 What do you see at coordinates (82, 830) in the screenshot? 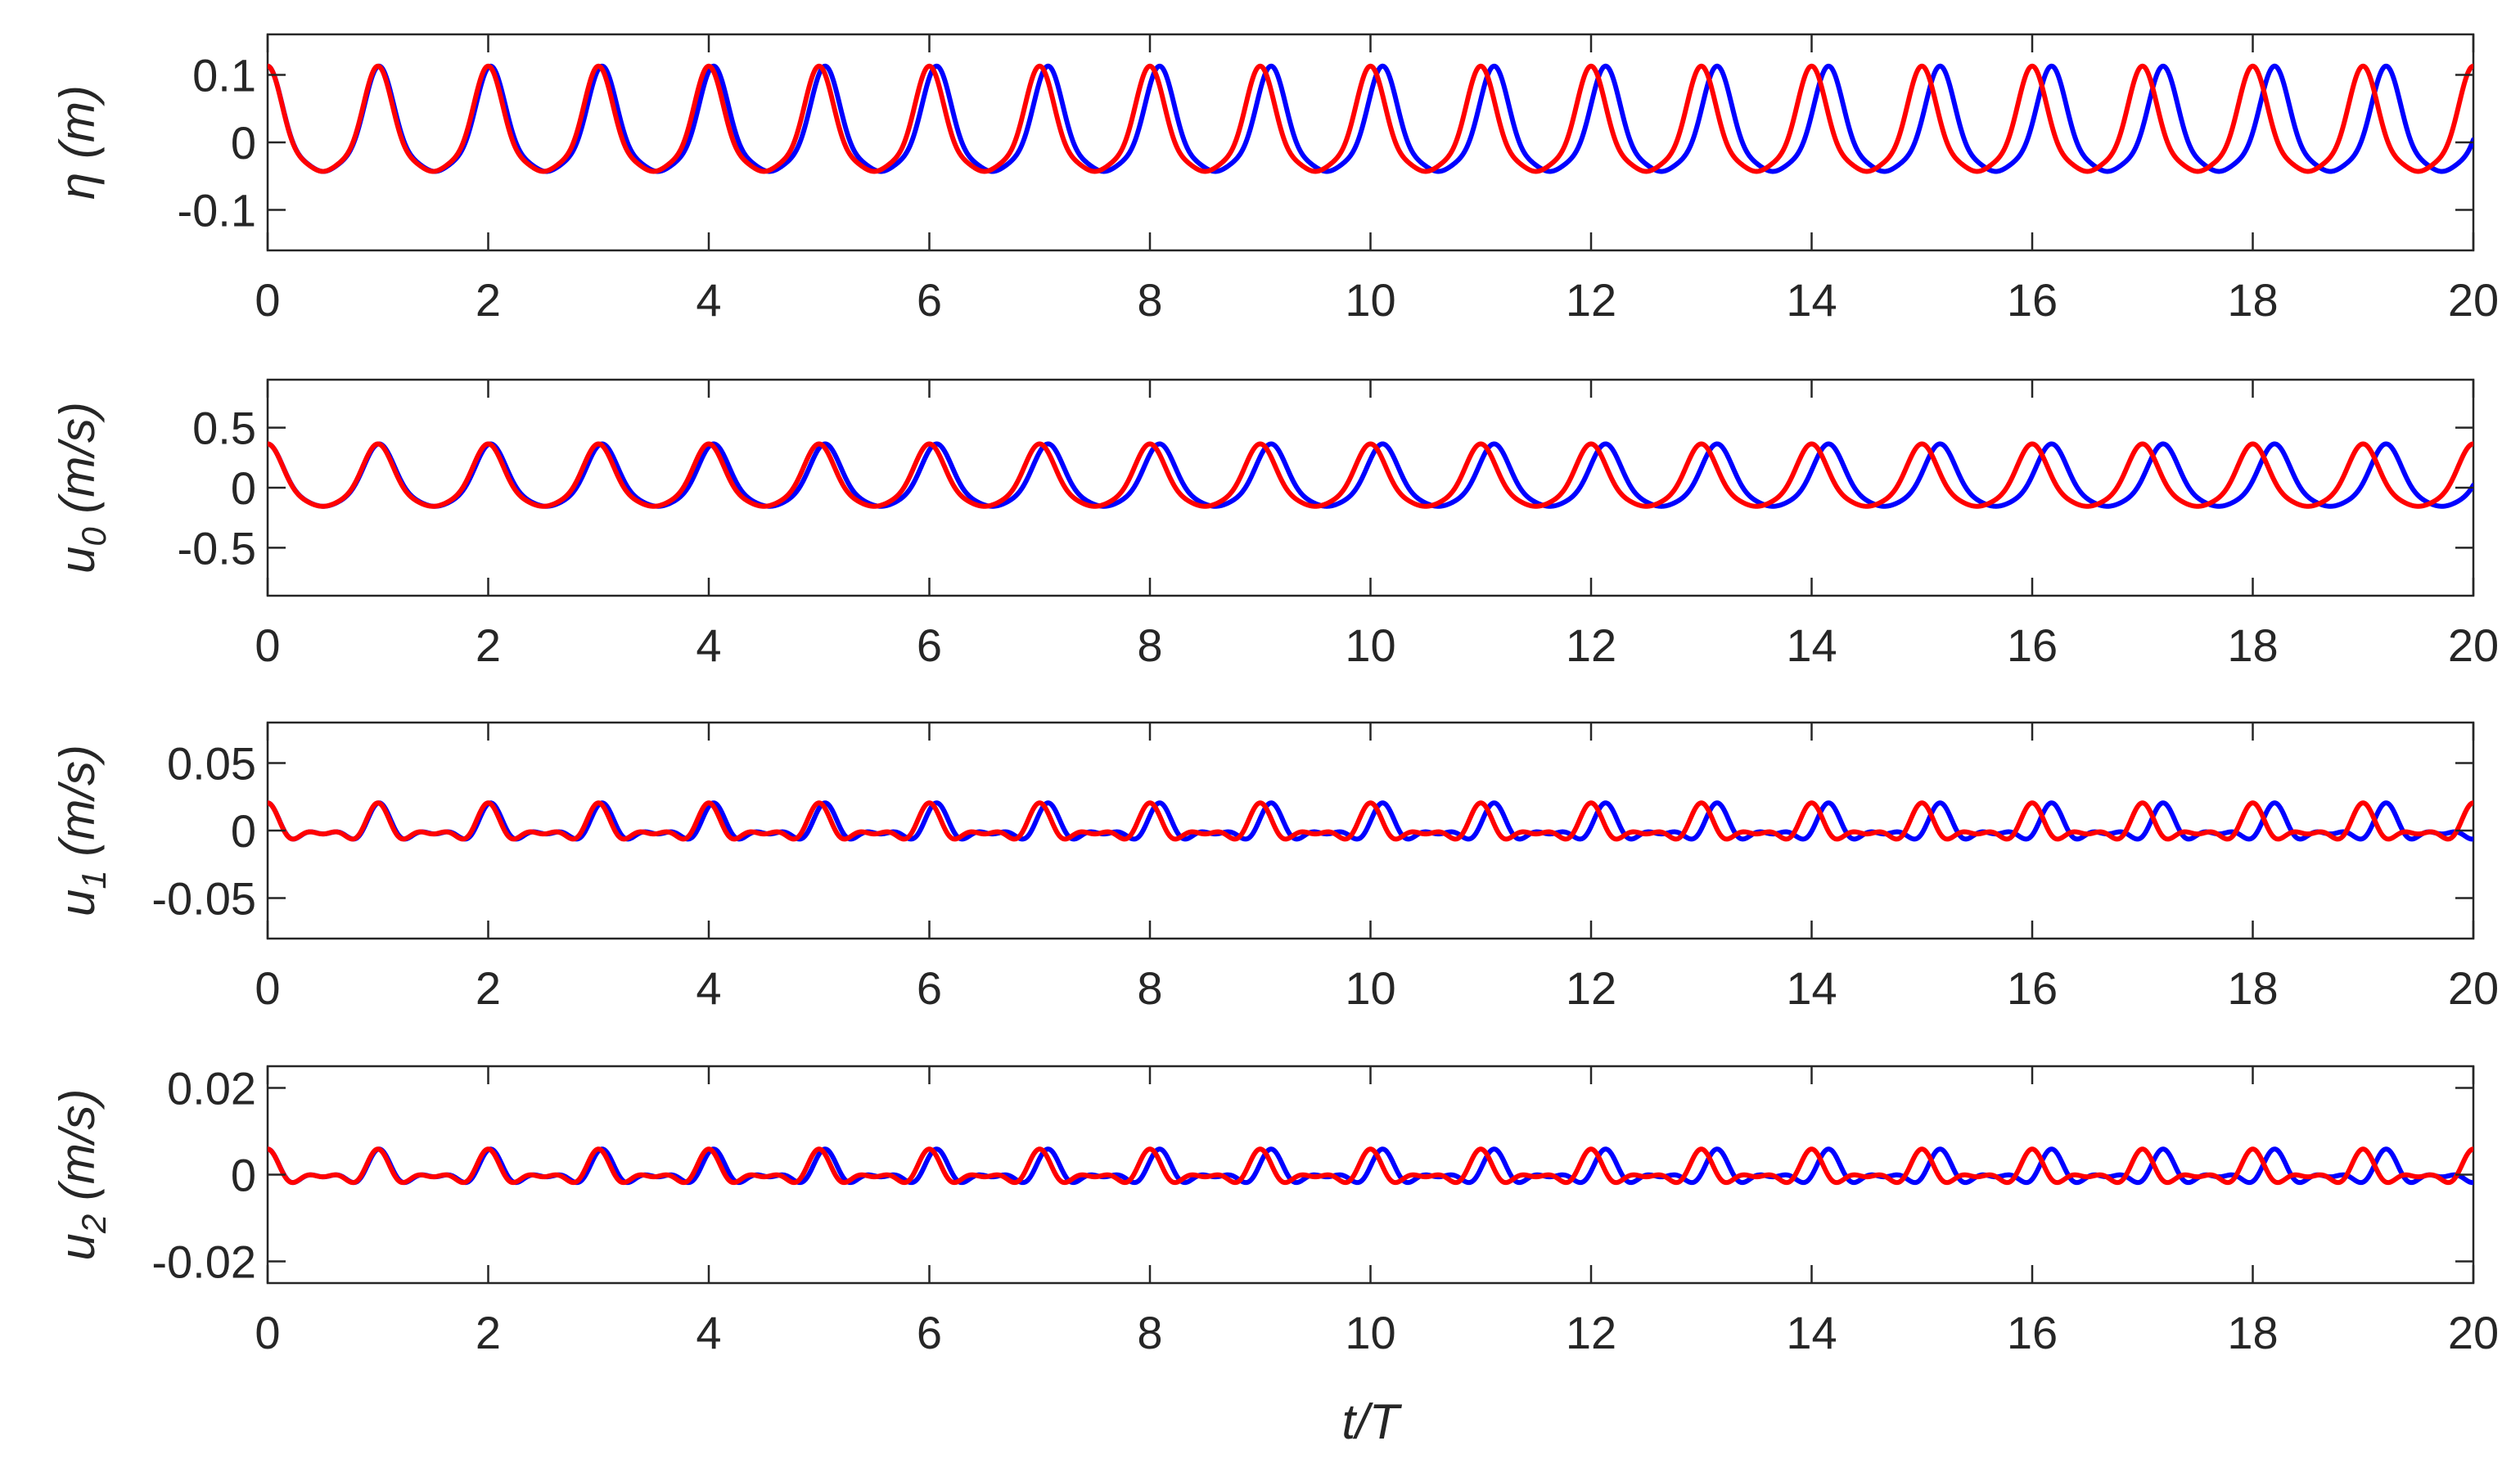
I see `y-axis-label: u1 (m/s)` at bounding box center [82, 830].